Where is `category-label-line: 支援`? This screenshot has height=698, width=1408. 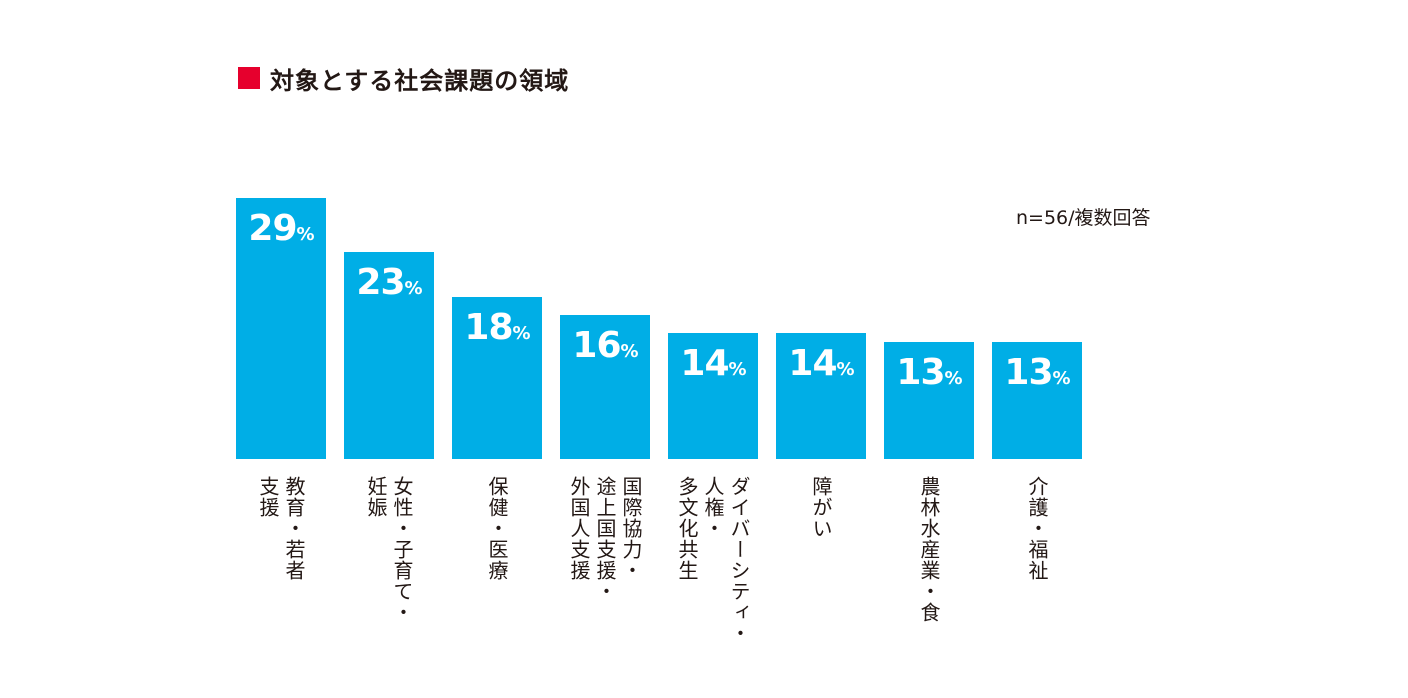 category-label-line: 支援 is located at coordinates (268, 497).